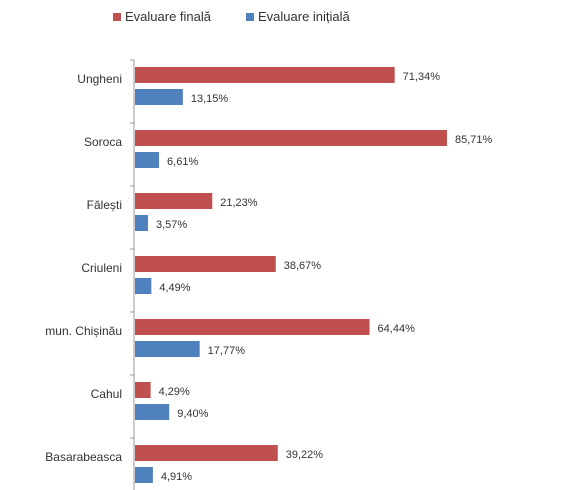 This screenshot has height=490, width=571. Describe the element at coordinates (291, 138) in the screenshot. I see `bar-evaluare-finala-soroca` at that location.